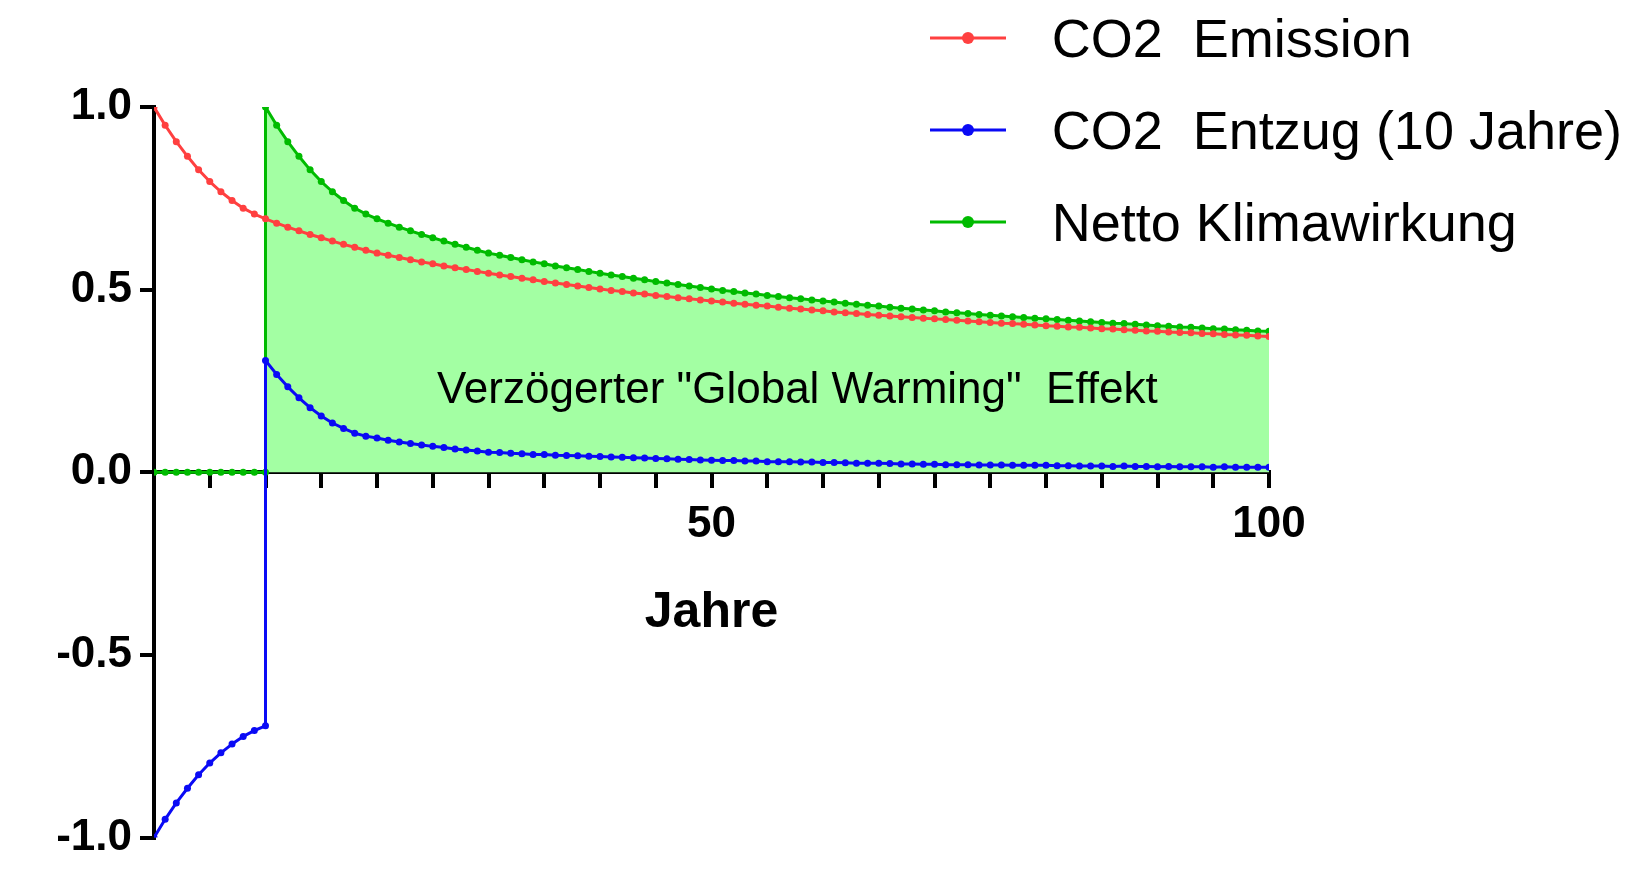  I want to click on y-tick-label: -1.0, so click(94, 834).